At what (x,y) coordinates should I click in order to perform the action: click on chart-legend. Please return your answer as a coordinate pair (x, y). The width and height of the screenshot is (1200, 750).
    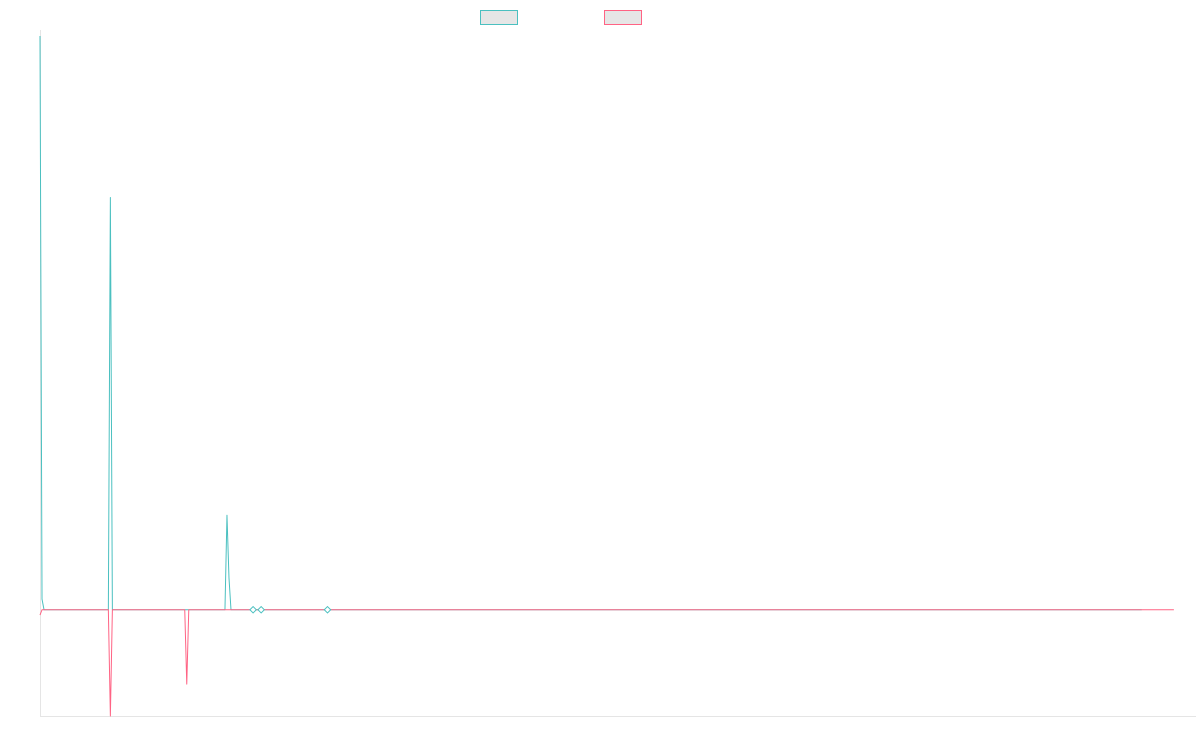
    Looking at the image, I should click on (600, 18).